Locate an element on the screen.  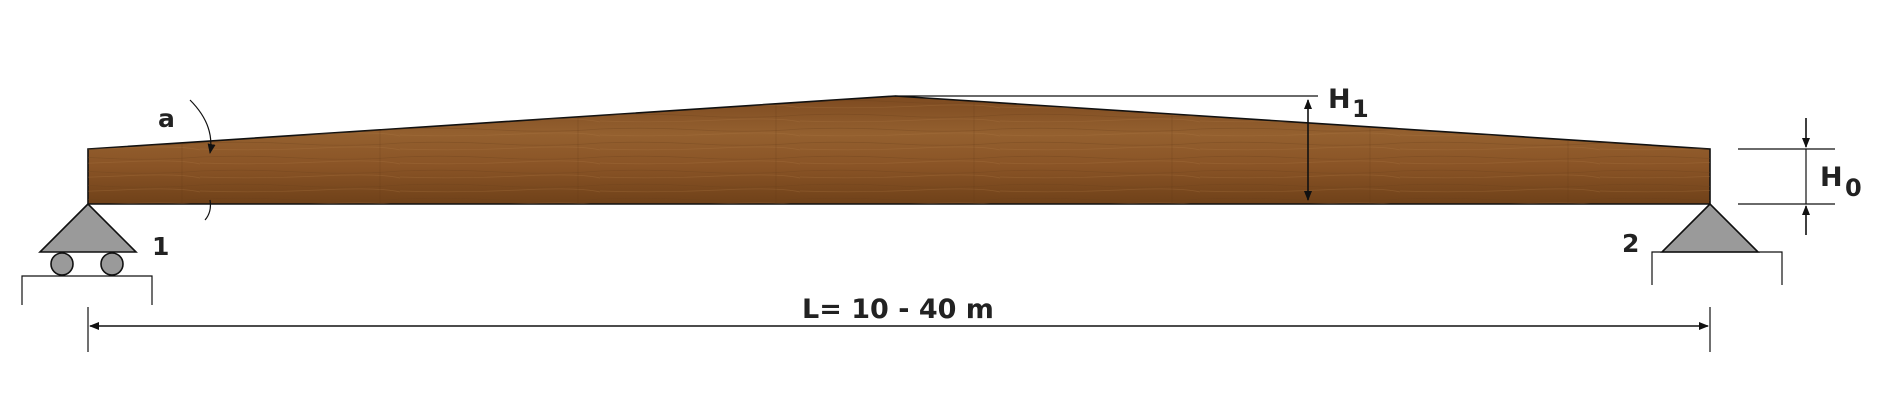
roller-right-wheel is located at coordinates (112, 264).